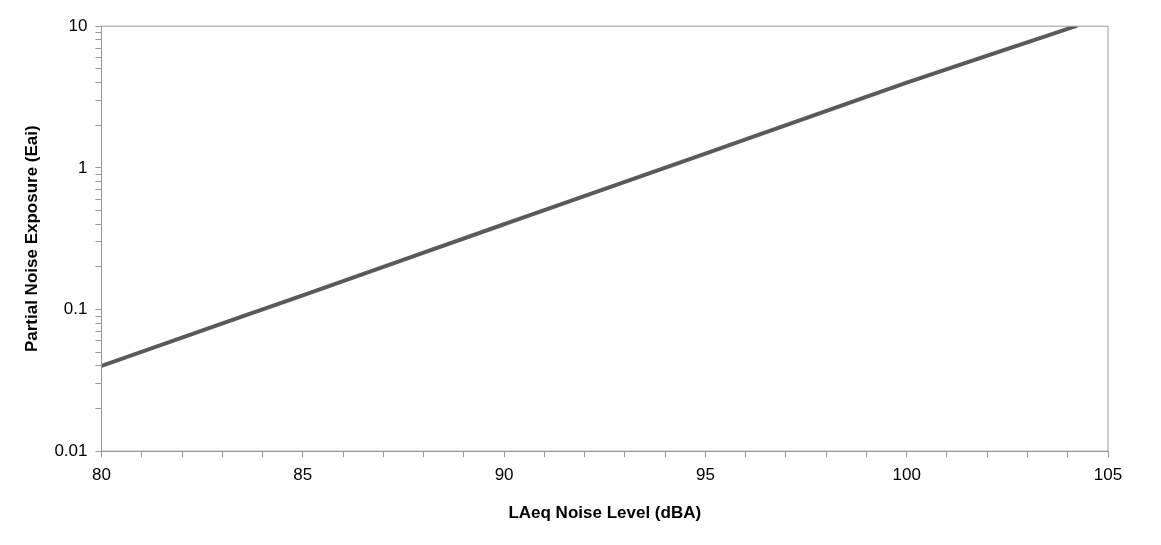 Image resolution: width=1161 pixels, height=545 pixels. What do you see at coordinates (504, 475) in the screenshot?
I see `x-tick-label: 90` at bounding box center [504, 475].